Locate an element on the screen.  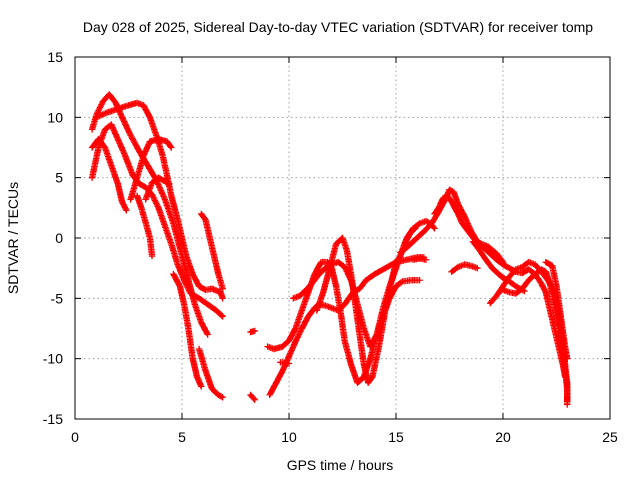
y-tick-label: -10 is located at coordinates (53, 359).